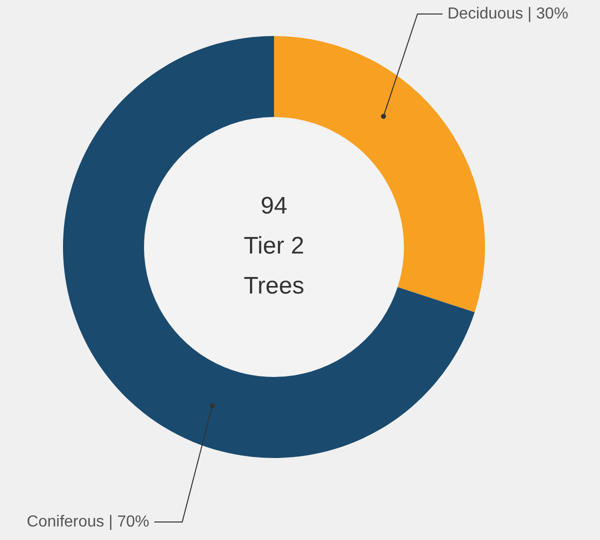 This screenshot has height=540, width=600. What do you see at coordinates (88, 521) in the screenshot?
I see `slice-label: Coniferous | 70%` at bounding box center [88, 521].